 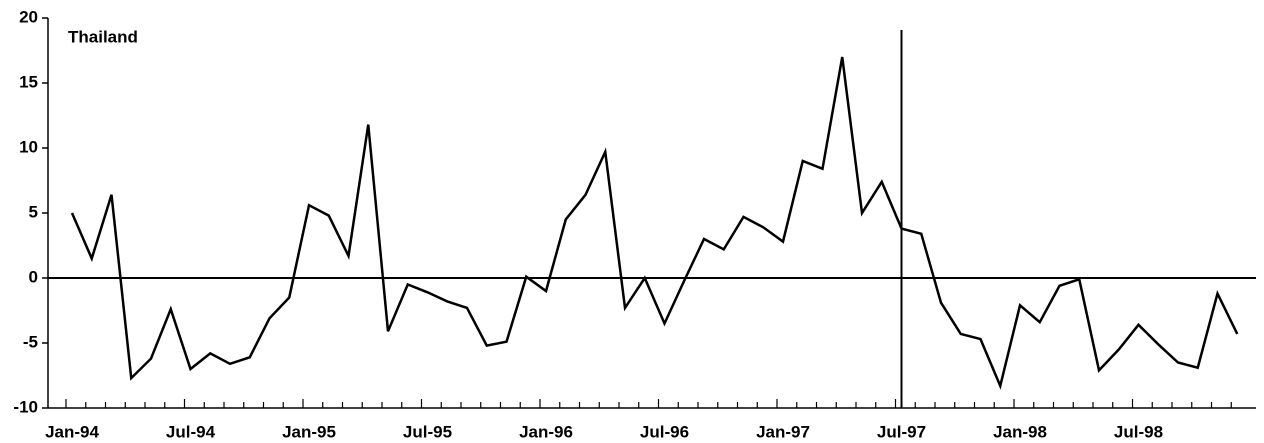 I want to click on x-tick-label: Jan-94, so click(x=72, y=431).